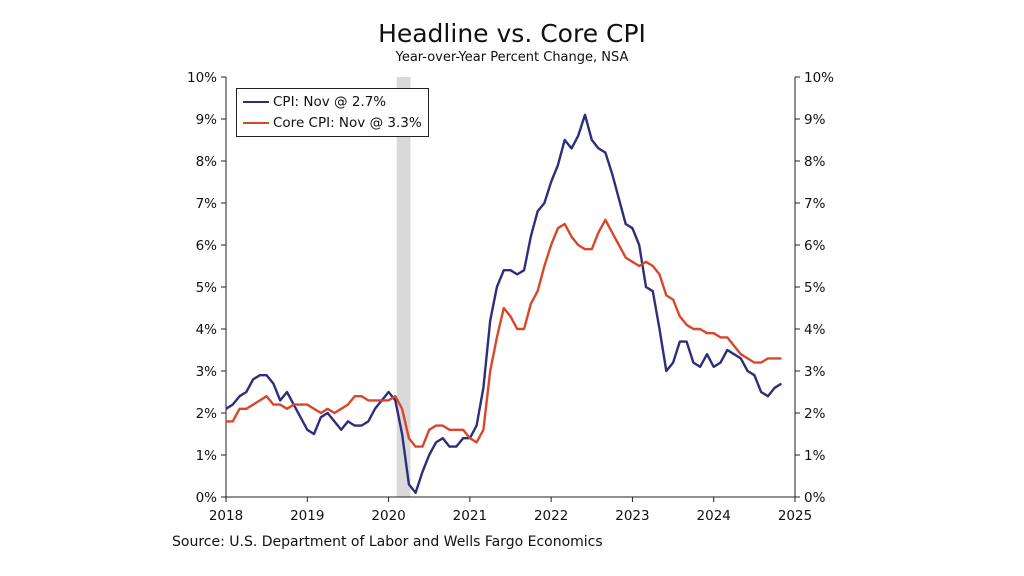  Describe the element at coordinates (207, 288) in the screenshot. I see `y-tick-label-left: 5%` at that location.